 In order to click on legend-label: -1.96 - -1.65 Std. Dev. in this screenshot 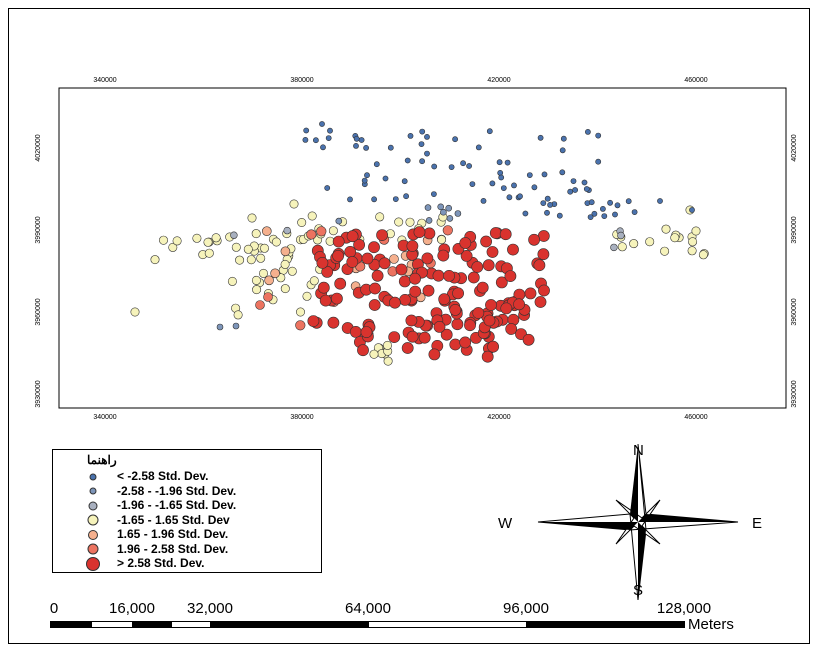, I will do `click(177, 505)`.